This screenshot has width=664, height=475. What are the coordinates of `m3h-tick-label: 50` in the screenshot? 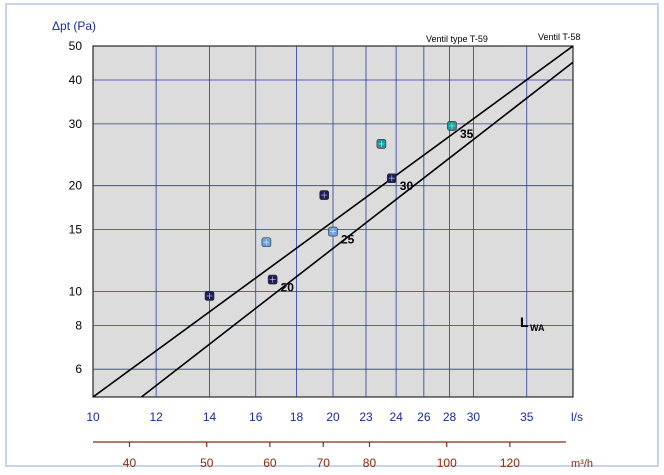 It's located at (207, 463).